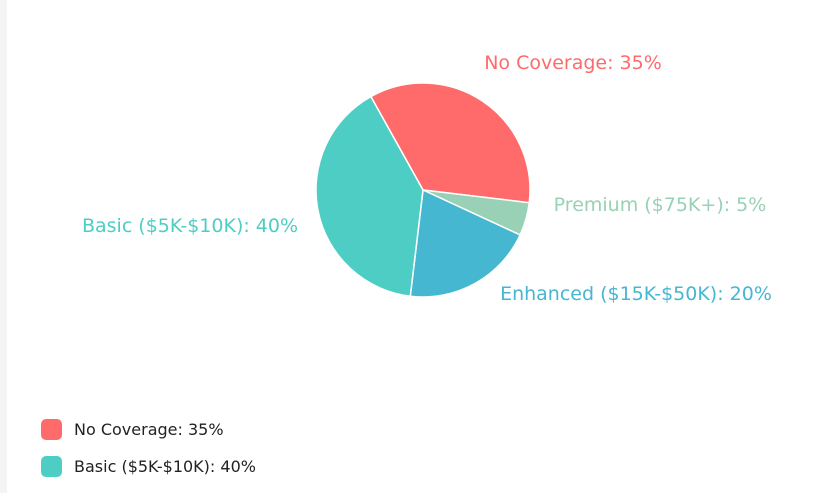 The width and height of the screenshot is (829, 493). What do you see at coordinates (660, 205) in the screenshot?
I see `pie-slice-label: Premium ($75K+): 5%` at bounding box center [660, 205].